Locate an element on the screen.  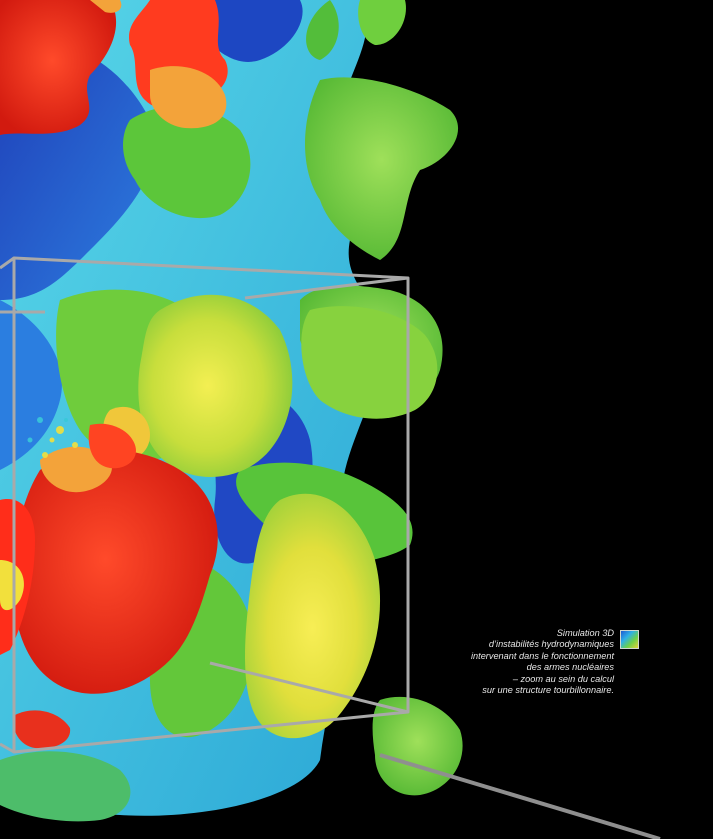
zoom-guide-line is located at coordinates (520, 796).